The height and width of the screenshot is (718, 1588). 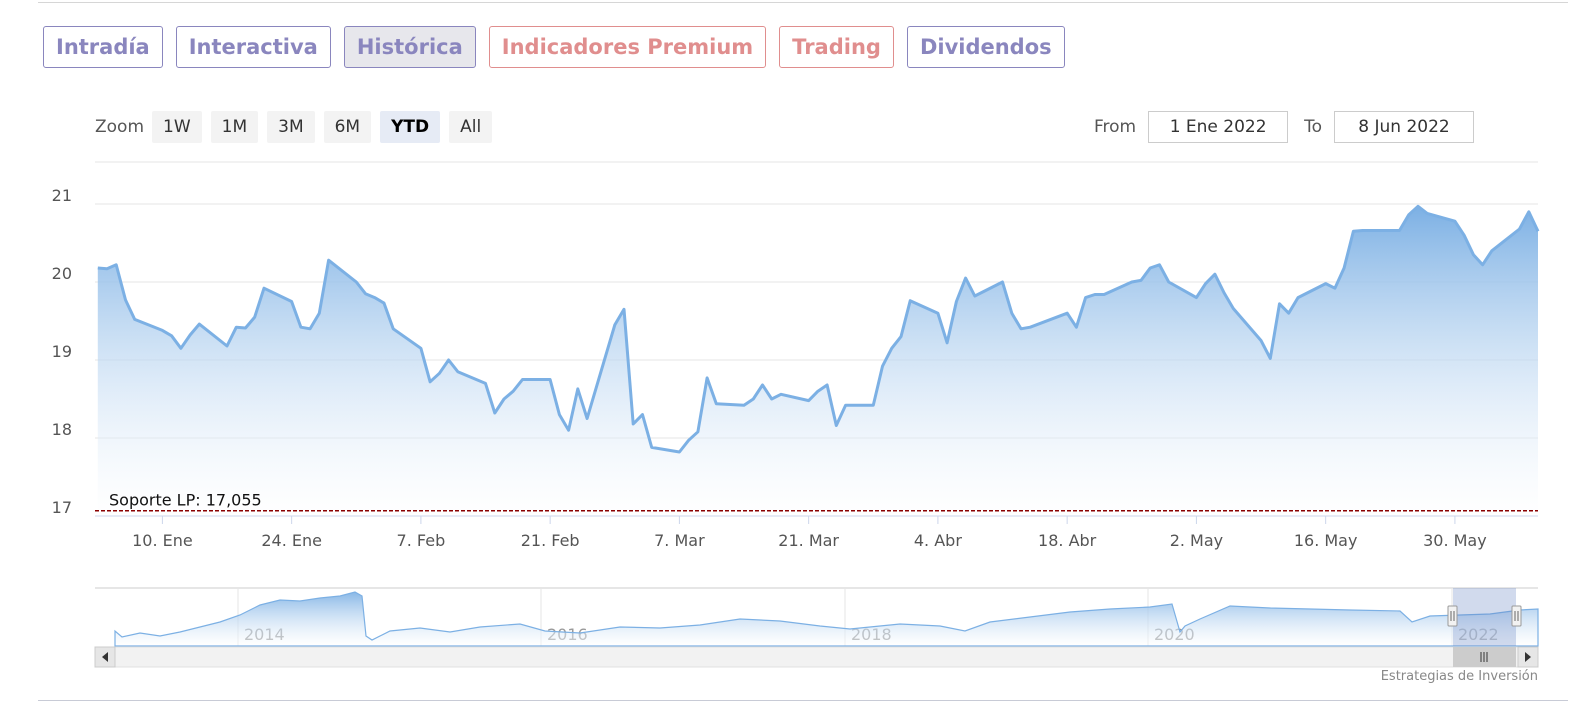 I want to click on x-tick-label: 21. Feb, so click(x=550, y=540).